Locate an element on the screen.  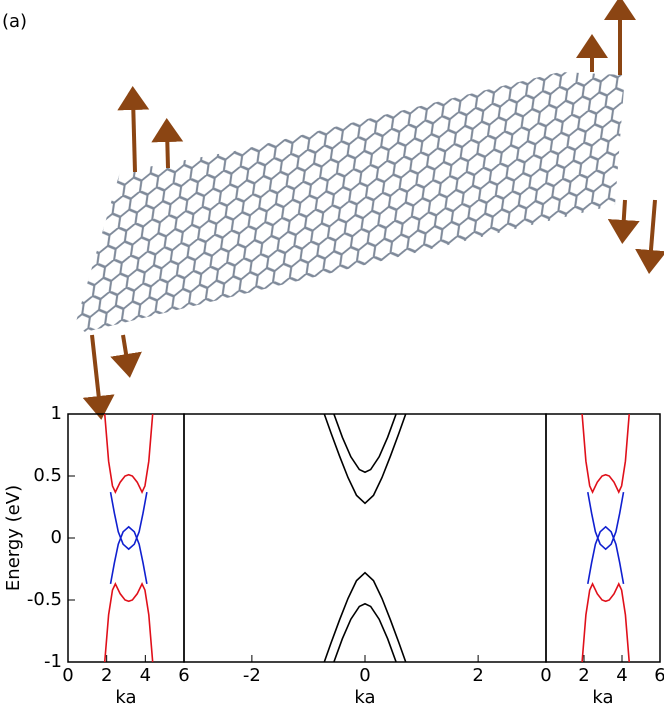
panel-label: (a) is located at coordinates (14, 21).